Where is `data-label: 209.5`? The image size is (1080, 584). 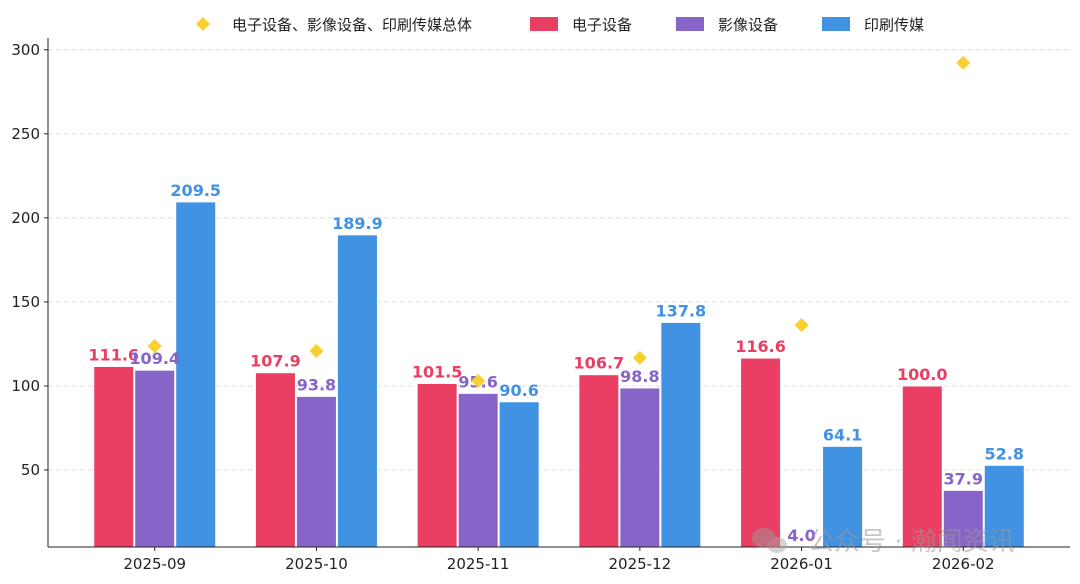
data-label: 209.5 is located at coordinates (195, 190).